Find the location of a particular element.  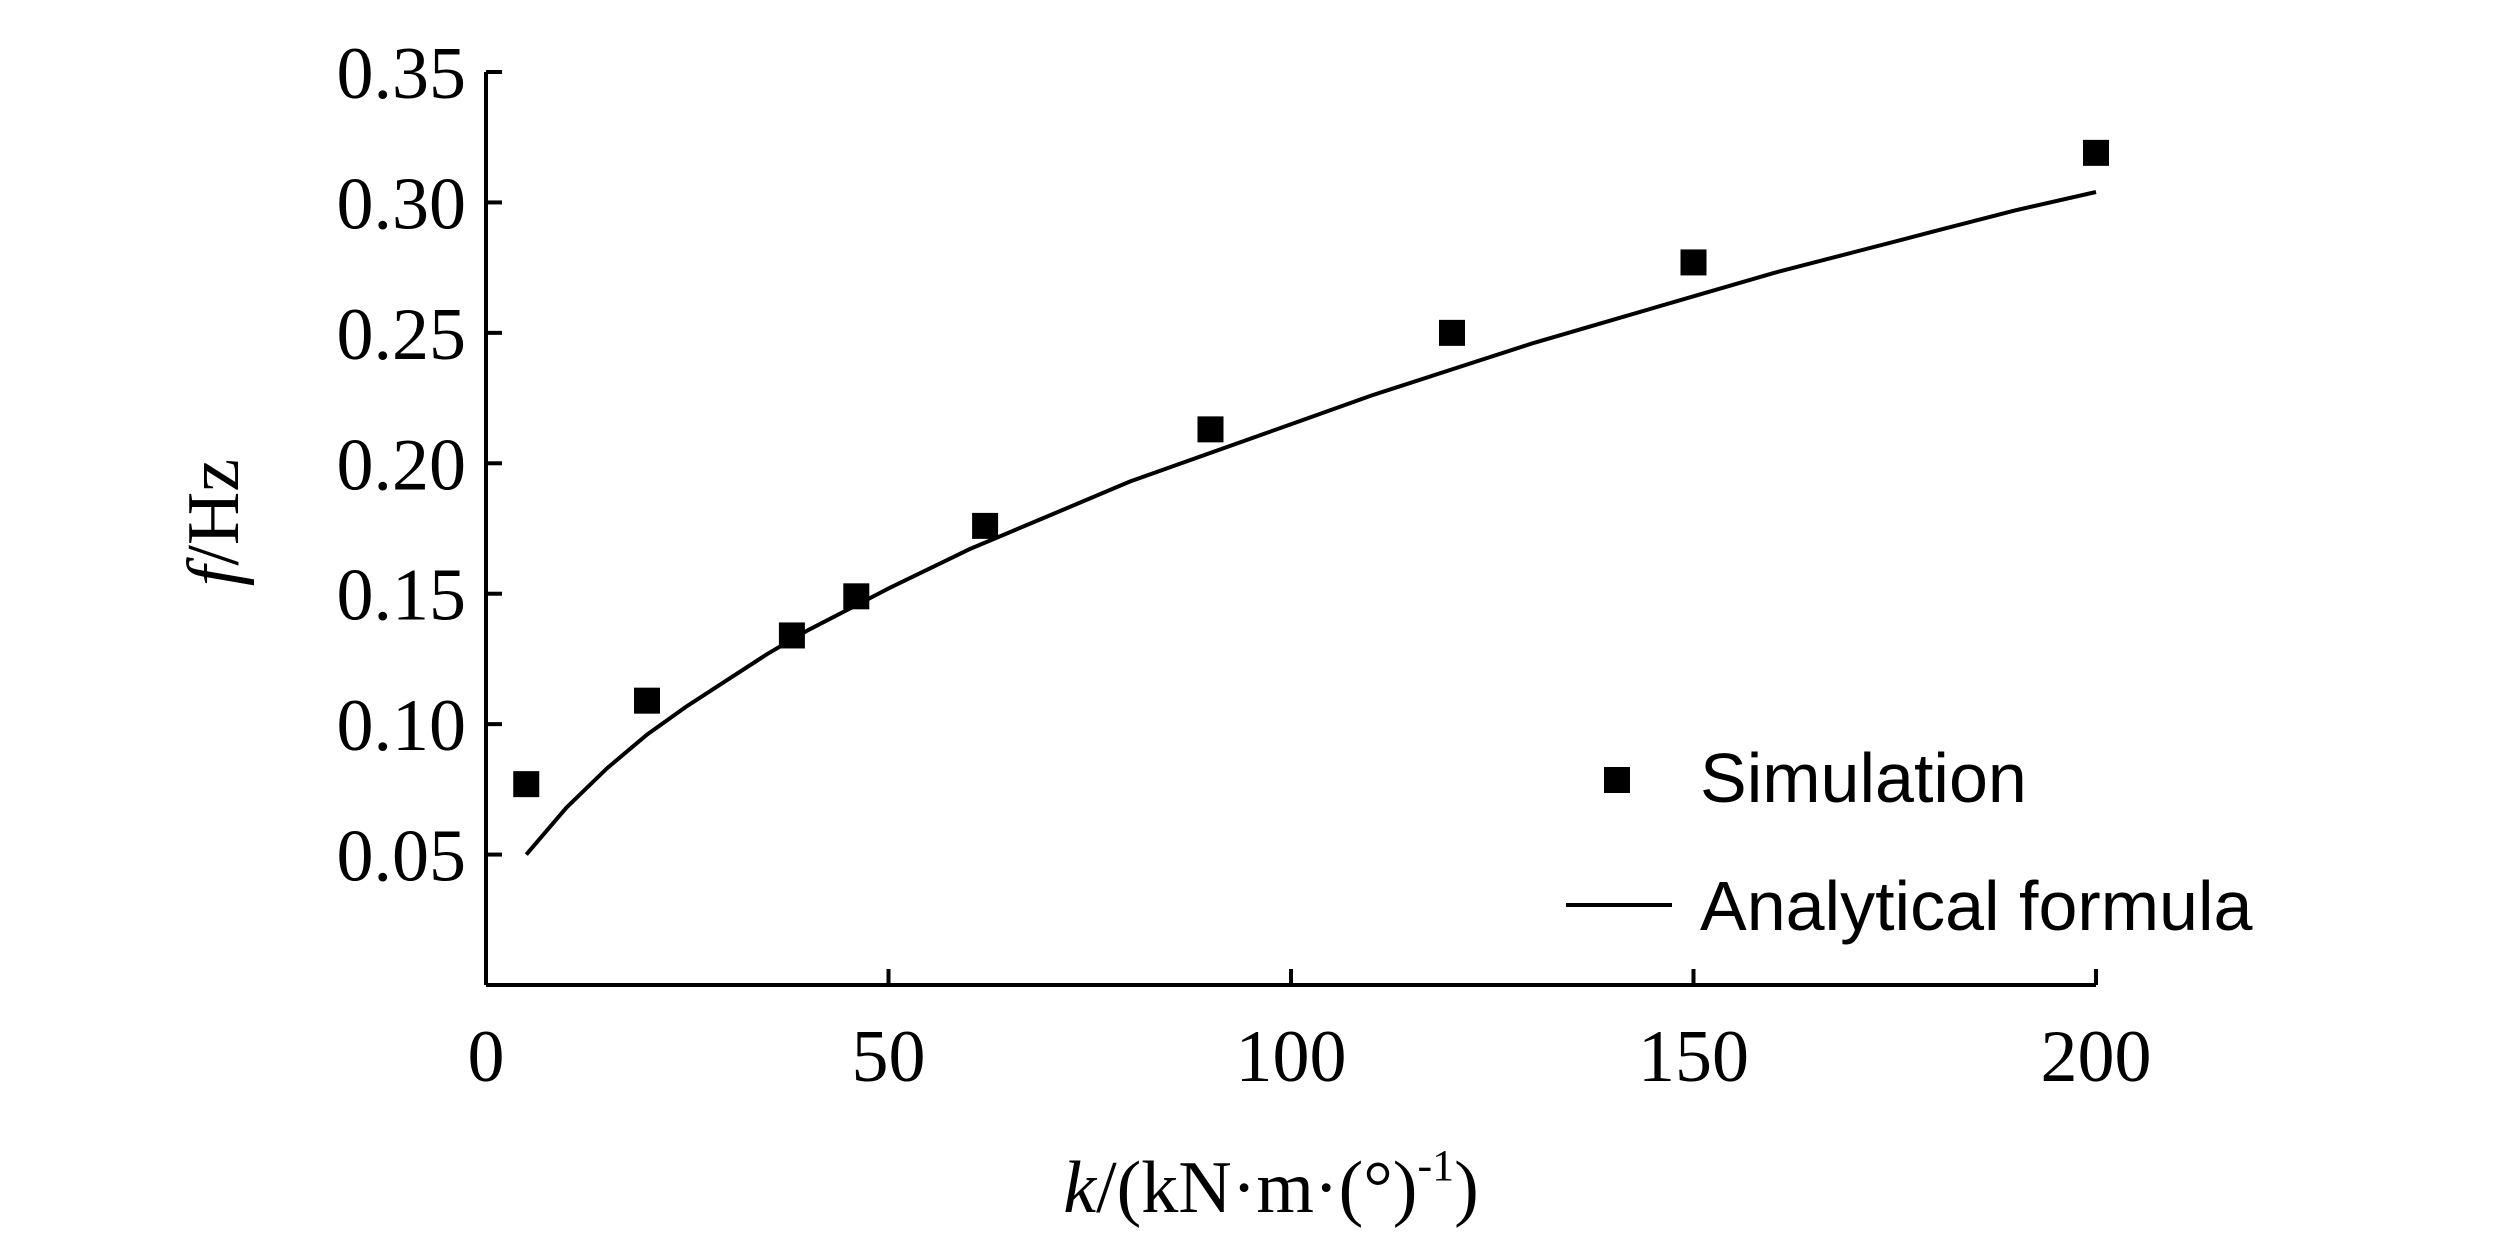

y-tick-label: 0.35 is located at coordinates (402, 74).